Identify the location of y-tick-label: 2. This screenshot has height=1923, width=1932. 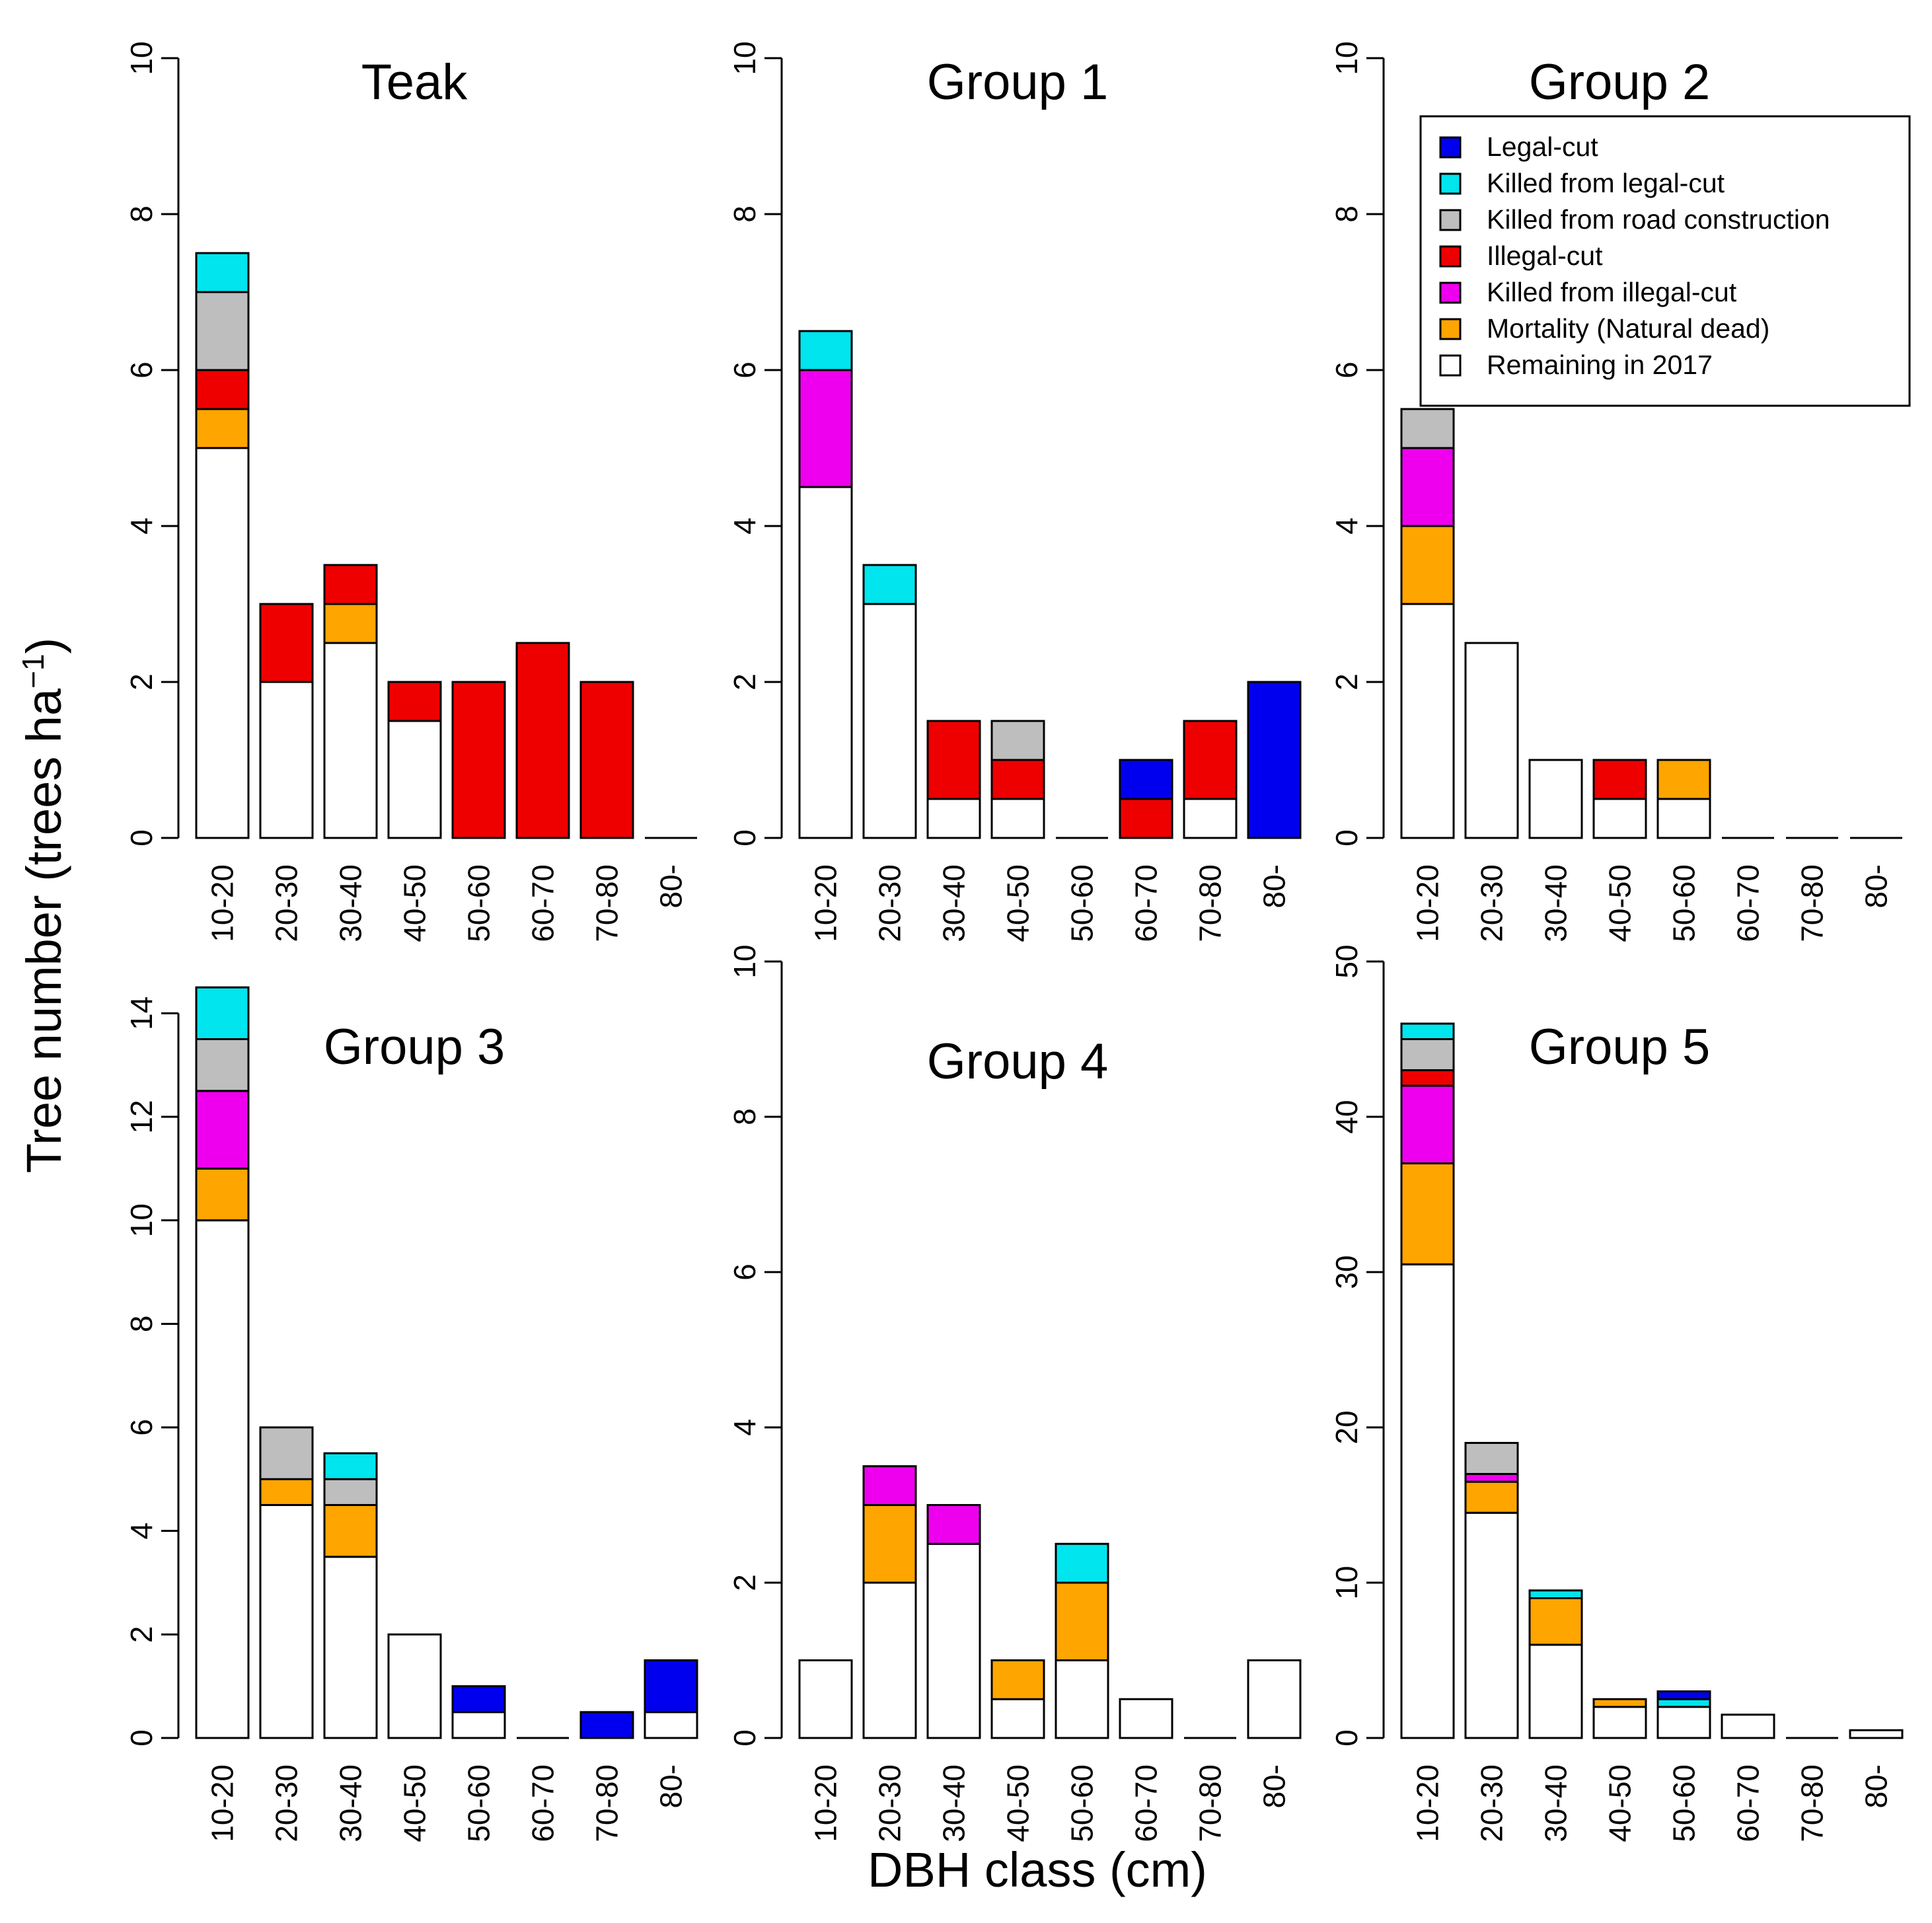
(141, 1634).